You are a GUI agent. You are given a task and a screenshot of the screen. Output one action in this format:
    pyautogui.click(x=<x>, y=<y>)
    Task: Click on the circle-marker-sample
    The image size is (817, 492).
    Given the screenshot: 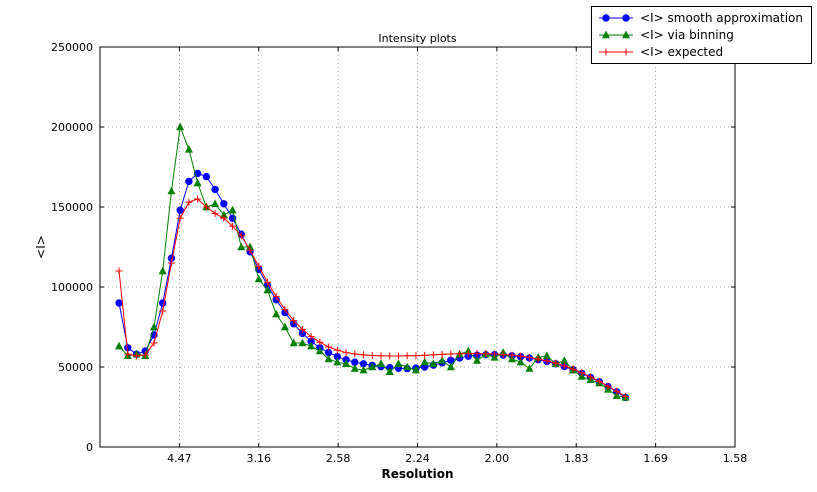 What is the action you would take?
    pyautogui.click(x=616, y=18)
    